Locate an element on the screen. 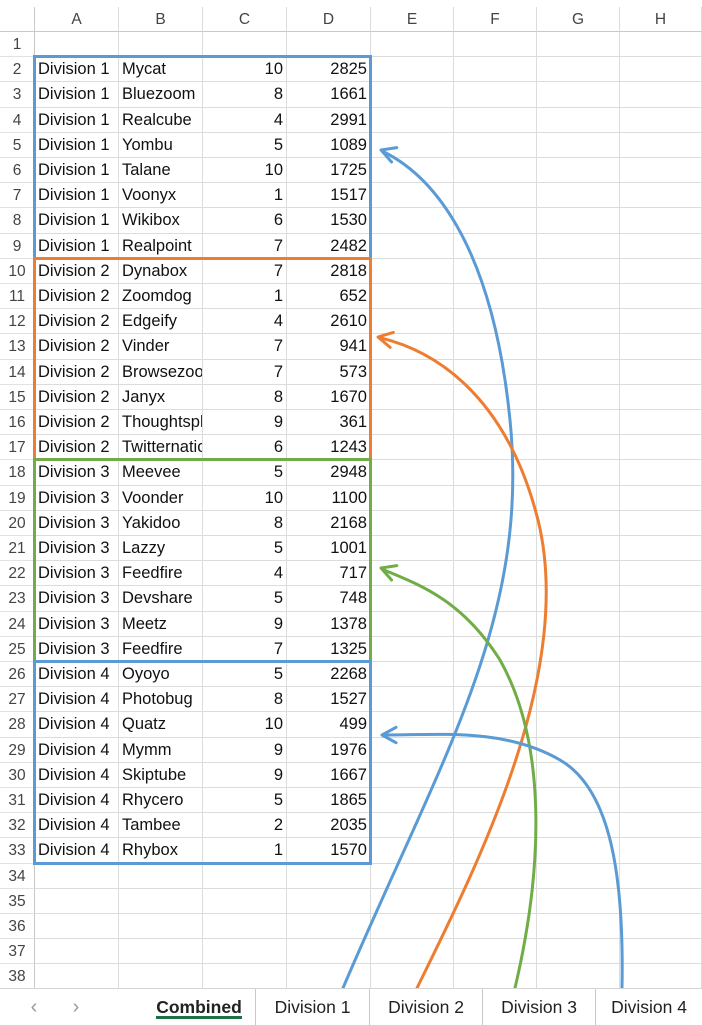 Image resolution: width=702 pixels, height=1025 pixels. row-header: 36 is located at coordinates (17, 927).